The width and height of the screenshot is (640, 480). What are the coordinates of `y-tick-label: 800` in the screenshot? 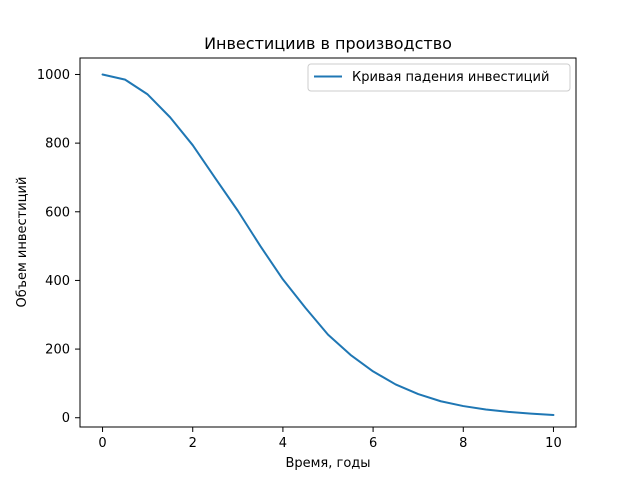 It's located at (57, 144).